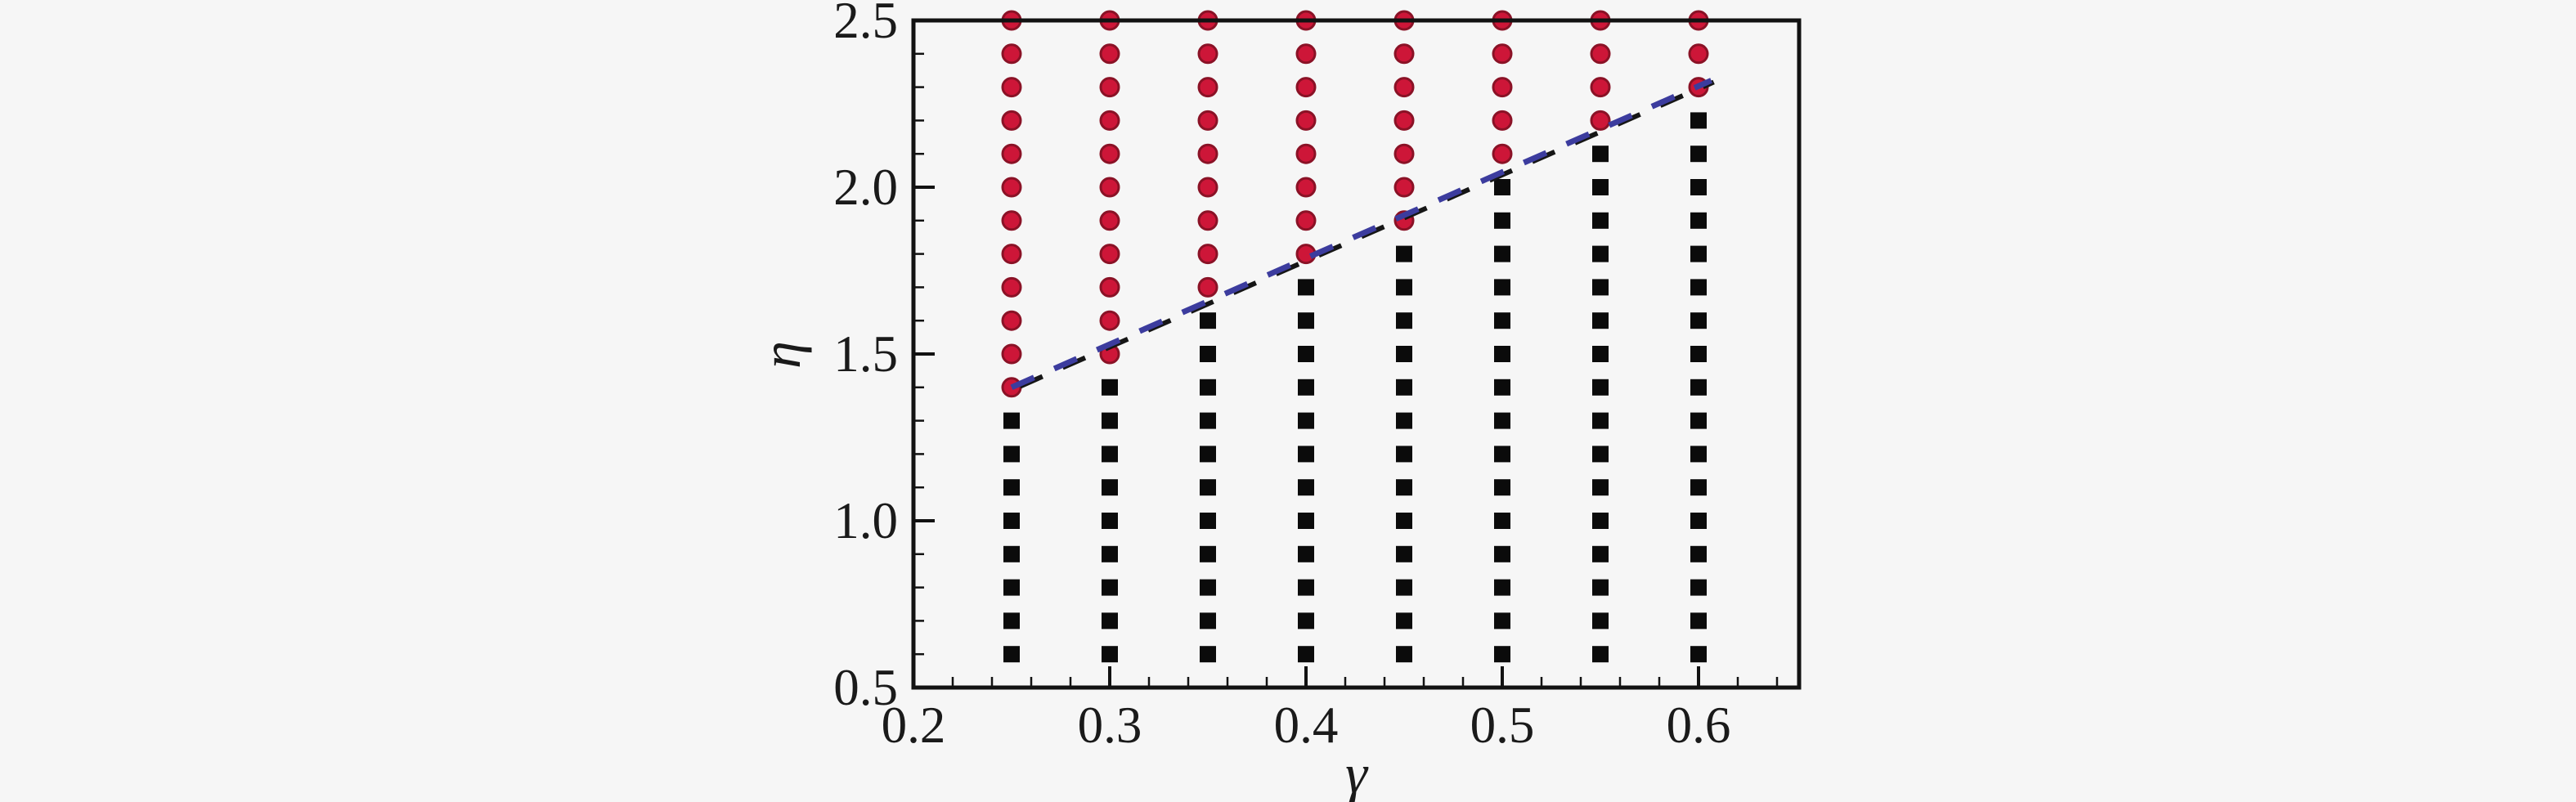  Describe the element at coordinates (865, 188) in the screenshot. I see `y-tick-label: 2.0` at that location.